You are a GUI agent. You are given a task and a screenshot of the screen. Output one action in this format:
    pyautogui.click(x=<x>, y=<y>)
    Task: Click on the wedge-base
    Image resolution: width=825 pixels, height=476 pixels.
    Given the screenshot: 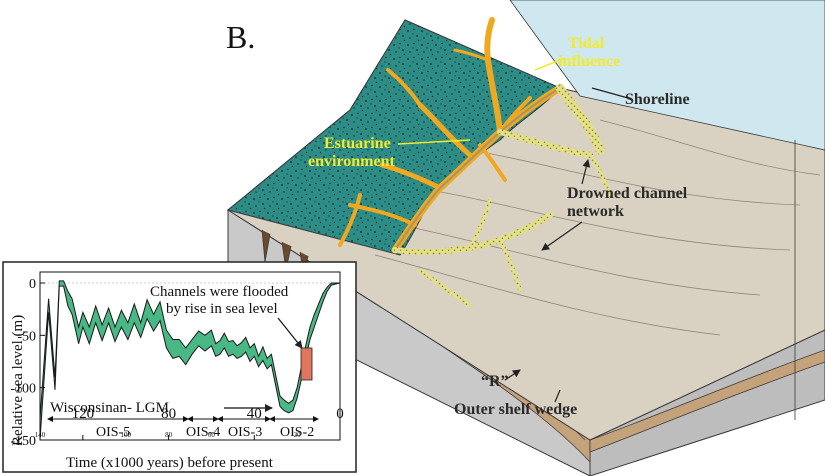 What is the action you would take?
    pyautogui.click(x=707, y=401)
    